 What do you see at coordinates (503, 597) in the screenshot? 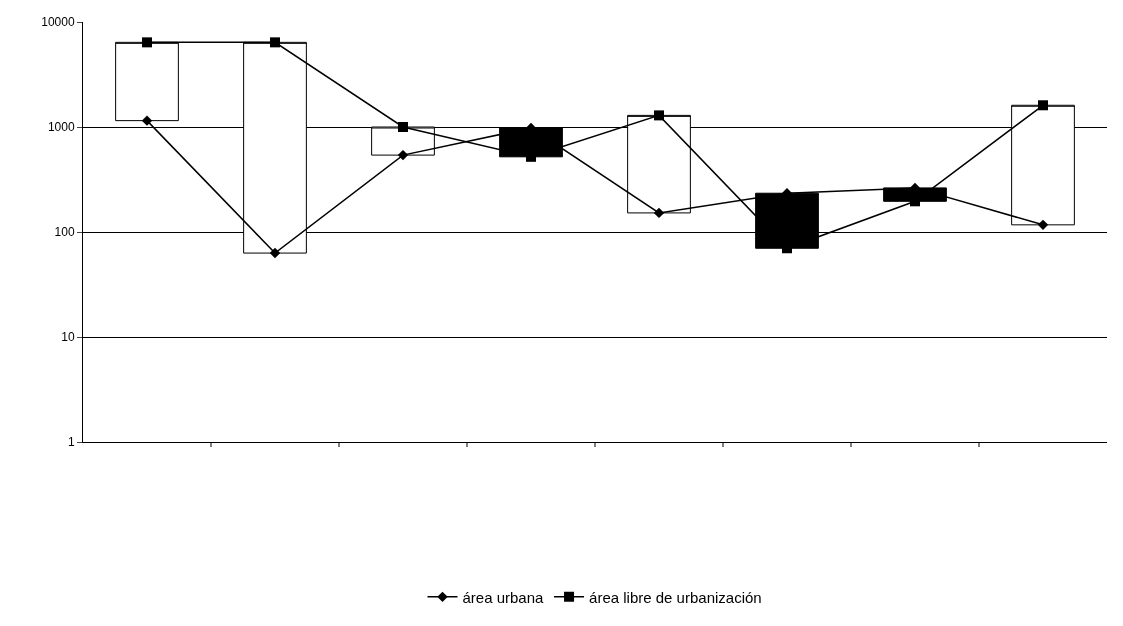
I see `legend-label: área urbana` at bounding box center [503, 597].